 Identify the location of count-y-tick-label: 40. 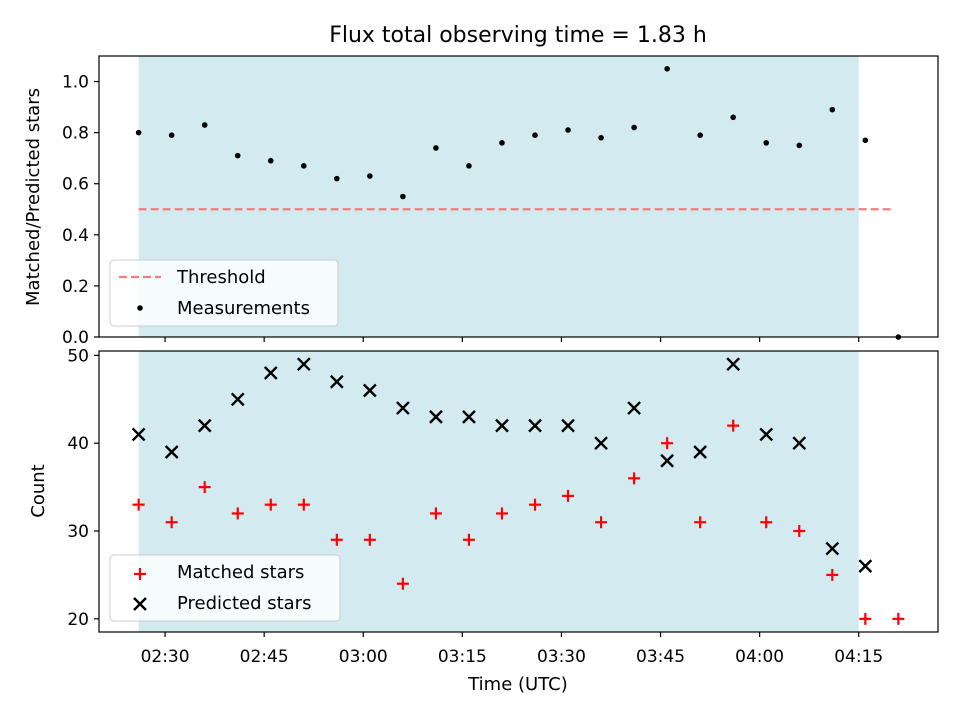
(78, 444).